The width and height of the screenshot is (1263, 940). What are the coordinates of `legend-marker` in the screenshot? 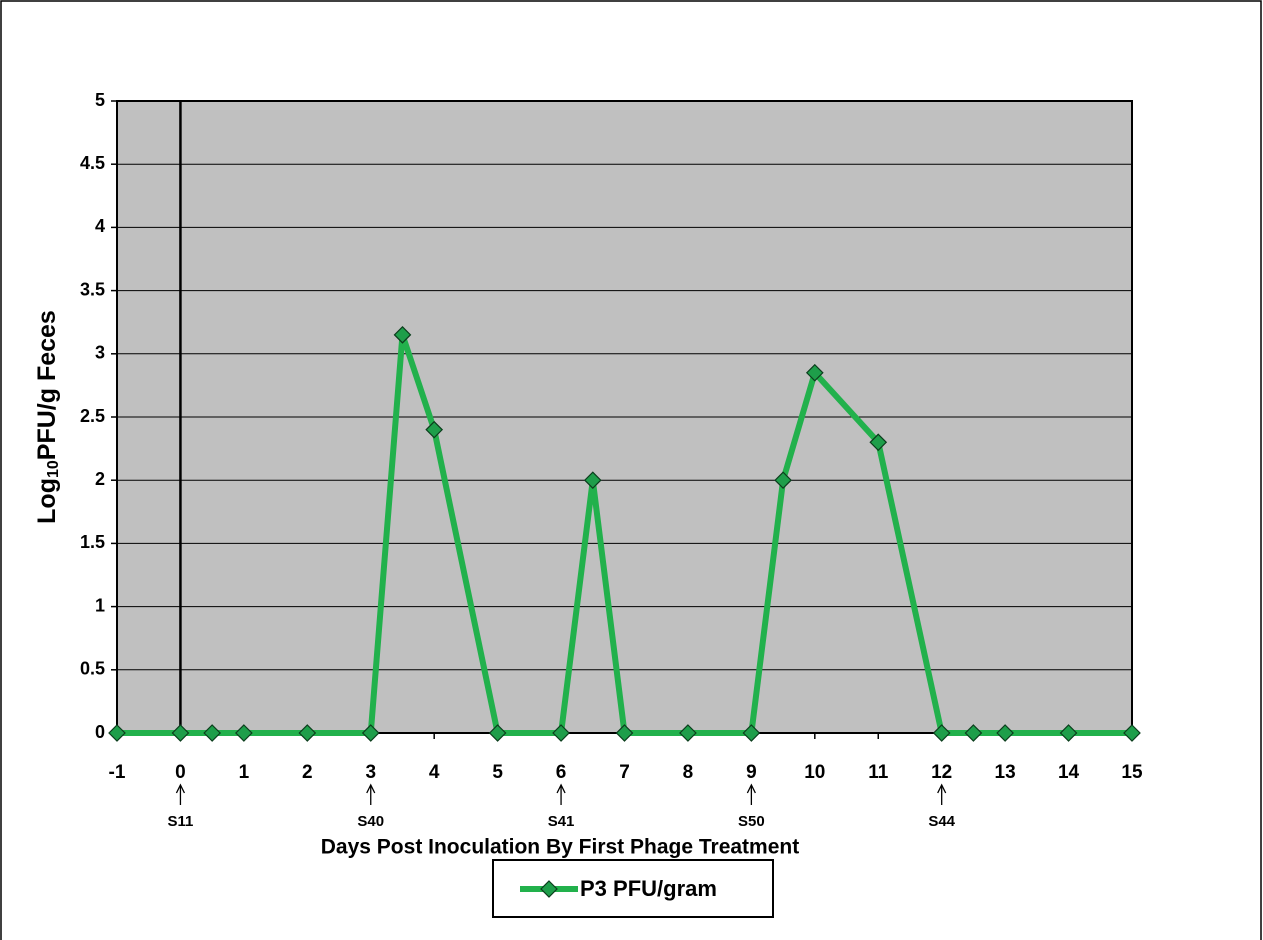 It's located at (549, 889).